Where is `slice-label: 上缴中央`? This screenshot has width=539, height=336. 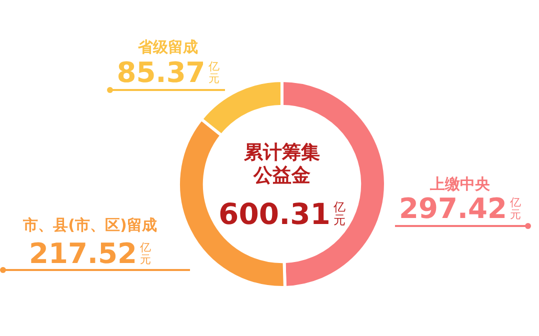
slice-label: 上缴中央 is located at coordinates (460, 184).